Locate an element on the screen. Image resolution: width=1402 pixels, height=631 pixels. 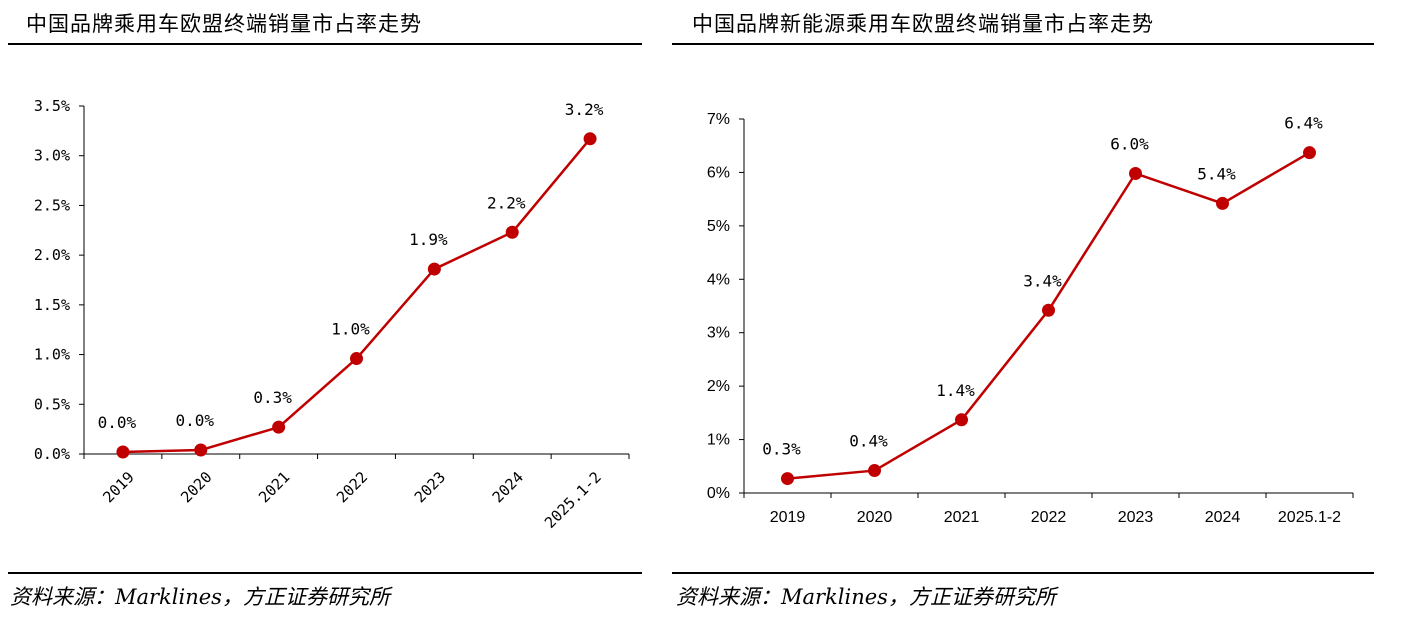
y-tick-label: 7% is located at coordinates (718, 119).